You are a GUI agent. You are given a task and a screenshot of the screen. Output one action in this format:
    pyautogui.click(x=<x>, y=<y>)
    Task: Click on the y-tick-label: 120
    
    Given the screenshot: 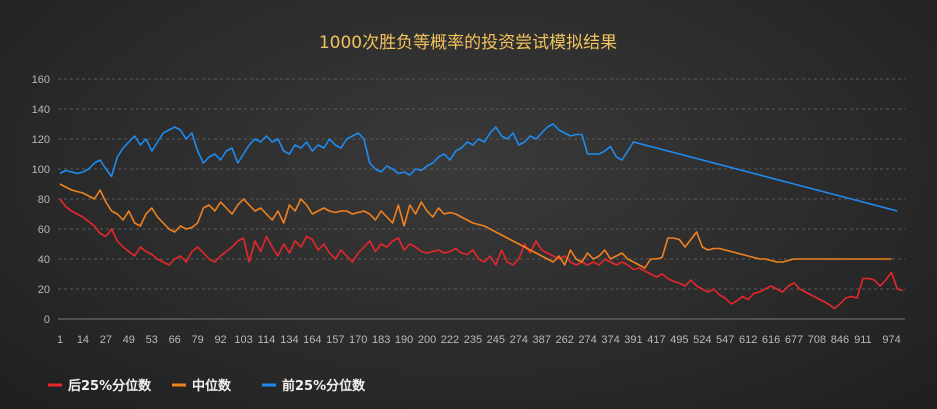 What is the action you would take?
    pyautogui.click(x=41, y=140)
    